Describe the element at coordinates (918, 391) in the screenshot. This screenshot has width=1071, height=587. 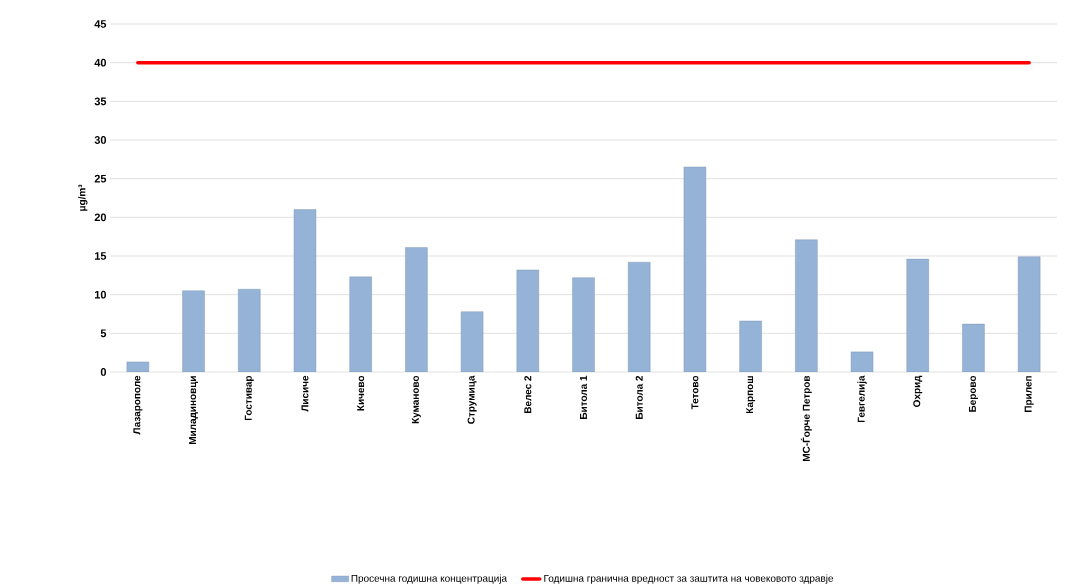
I see `x-tick-label: Охрид` at that location.